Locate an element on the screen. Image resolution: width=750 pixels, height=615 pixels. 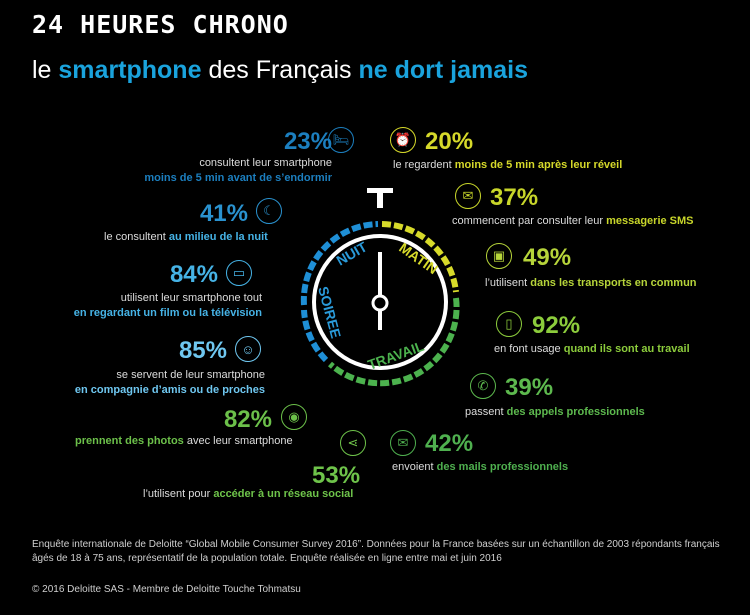
alarm-icon: ⏰ is located at coordinates (403, 140).